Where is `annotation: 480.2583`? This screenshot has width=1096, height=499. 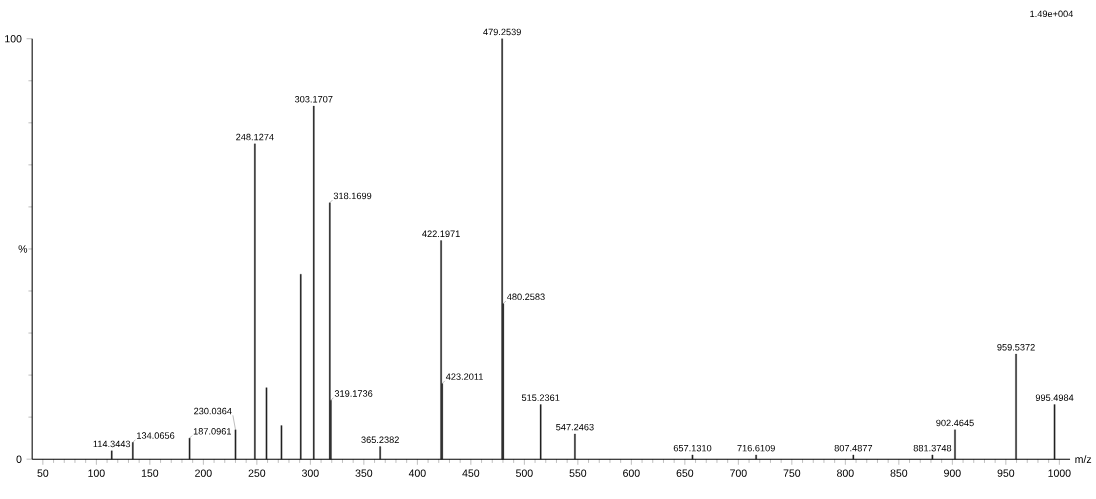 annotation: 480.2583 is located at coordinates (525, 297).